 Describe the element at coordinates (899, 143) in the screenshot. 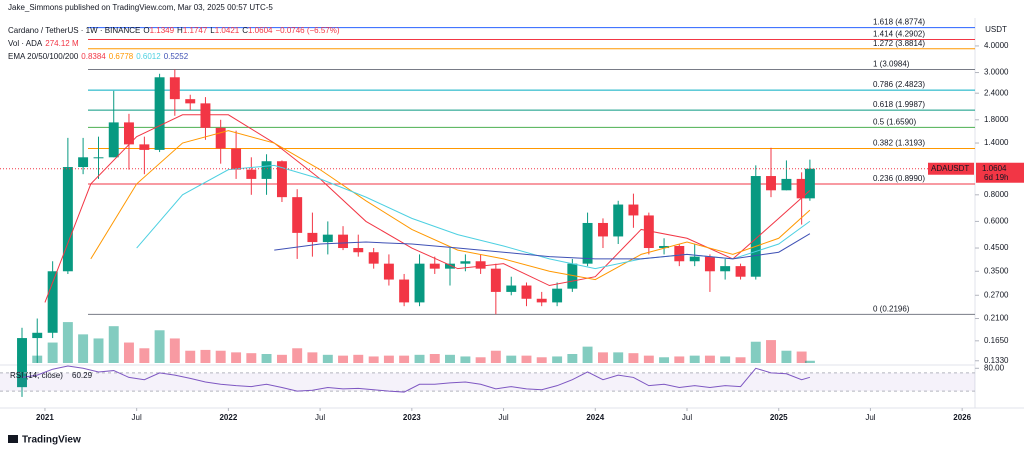

I see `fib-label: 0.382 (1.3193)` at that location.